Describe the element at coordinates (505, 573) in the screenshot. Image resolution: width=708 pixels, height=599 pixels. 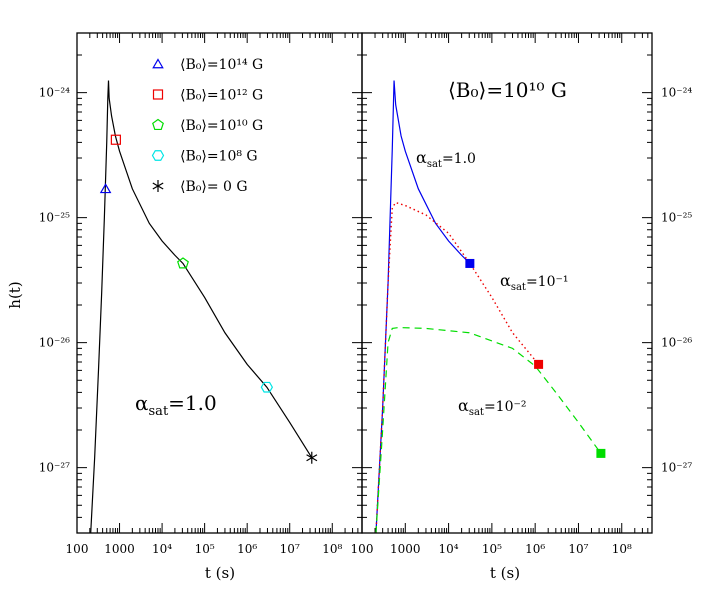
I see `right-x-axis-label: t (s)` at that location.